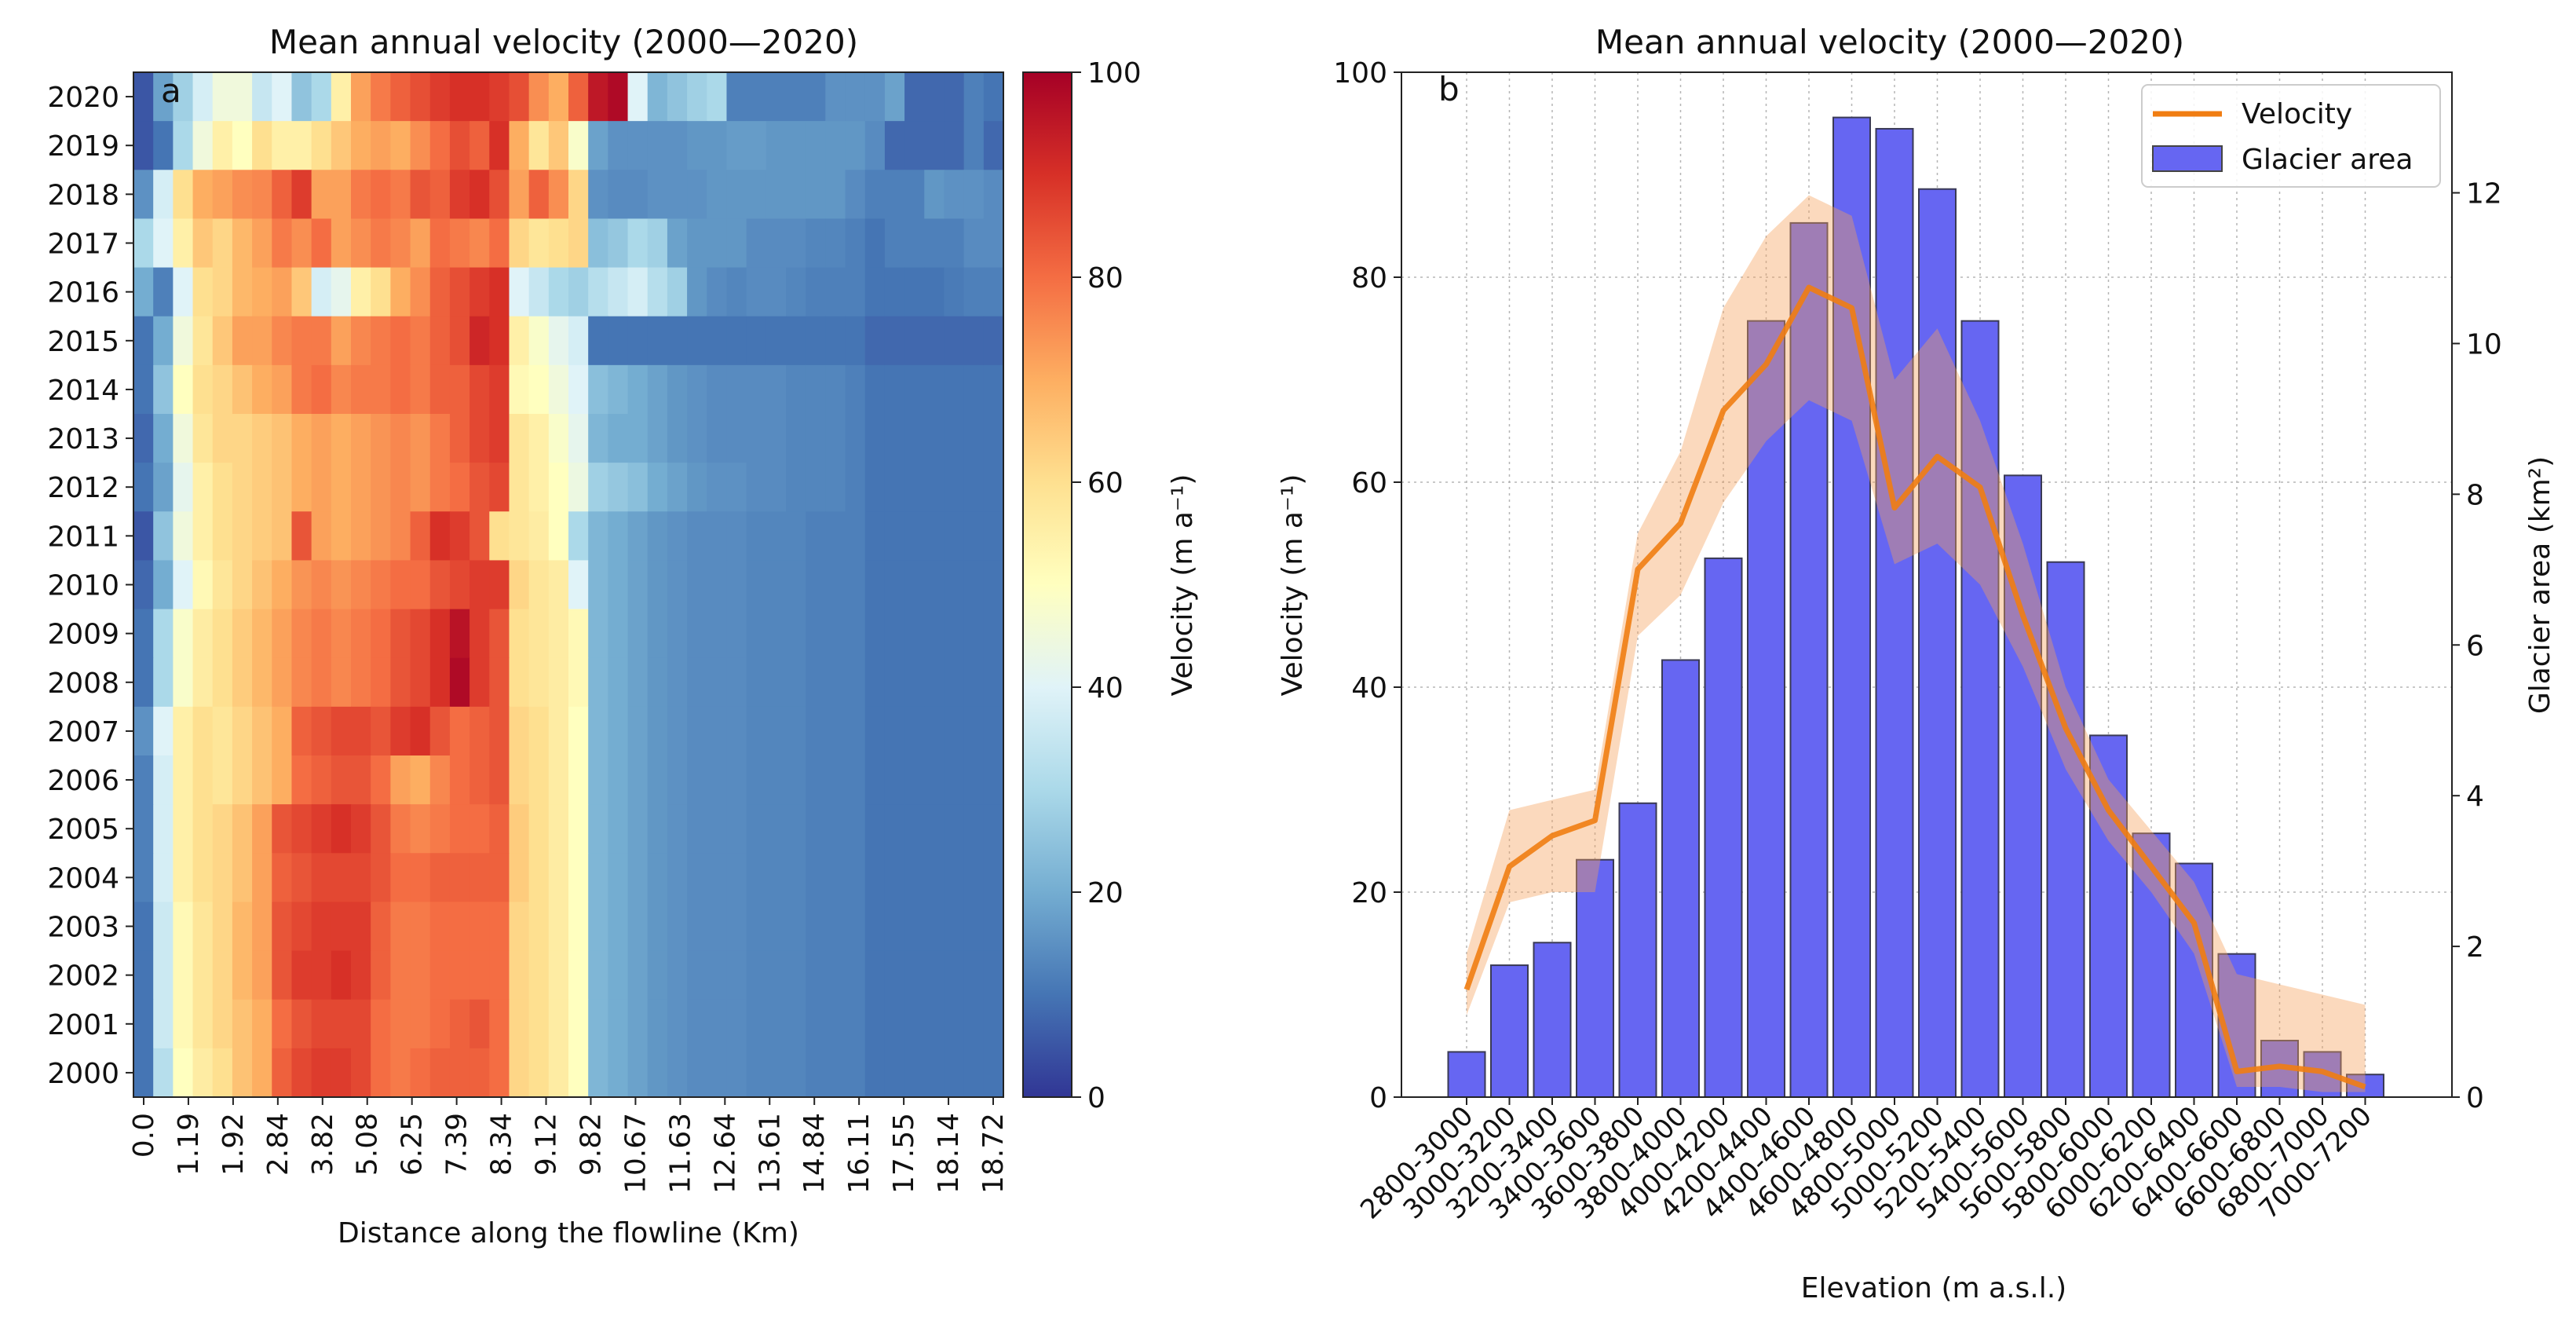 The image size is (2576, 1328). I want to click on glacier-area-bar, so click(2065, 830).